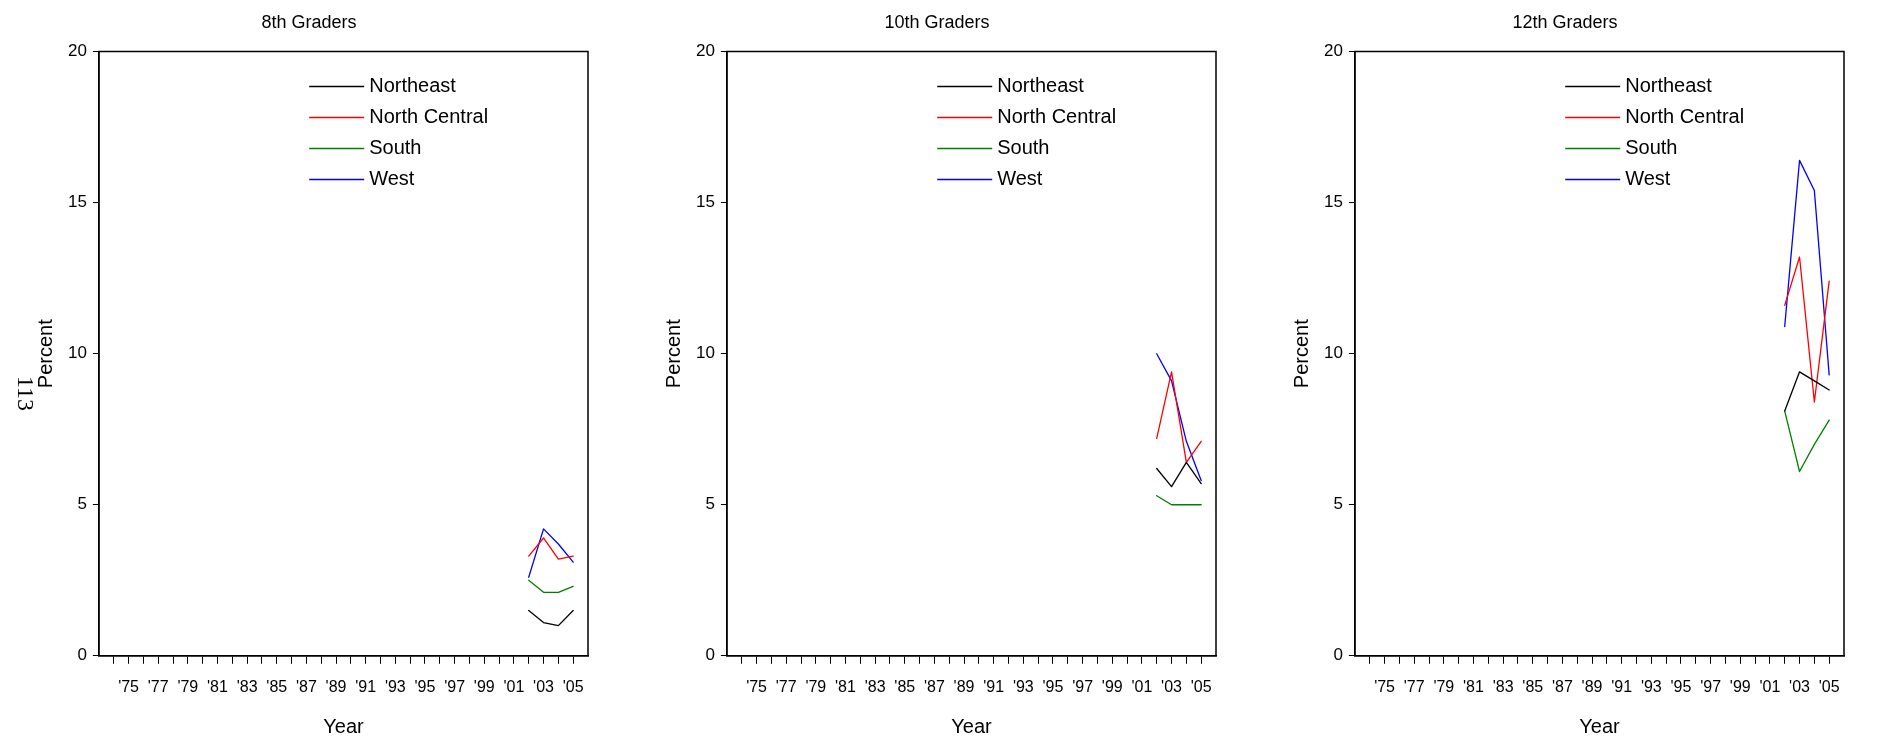  I want to click on chart-title: 10th Graders, so click(937, 21).